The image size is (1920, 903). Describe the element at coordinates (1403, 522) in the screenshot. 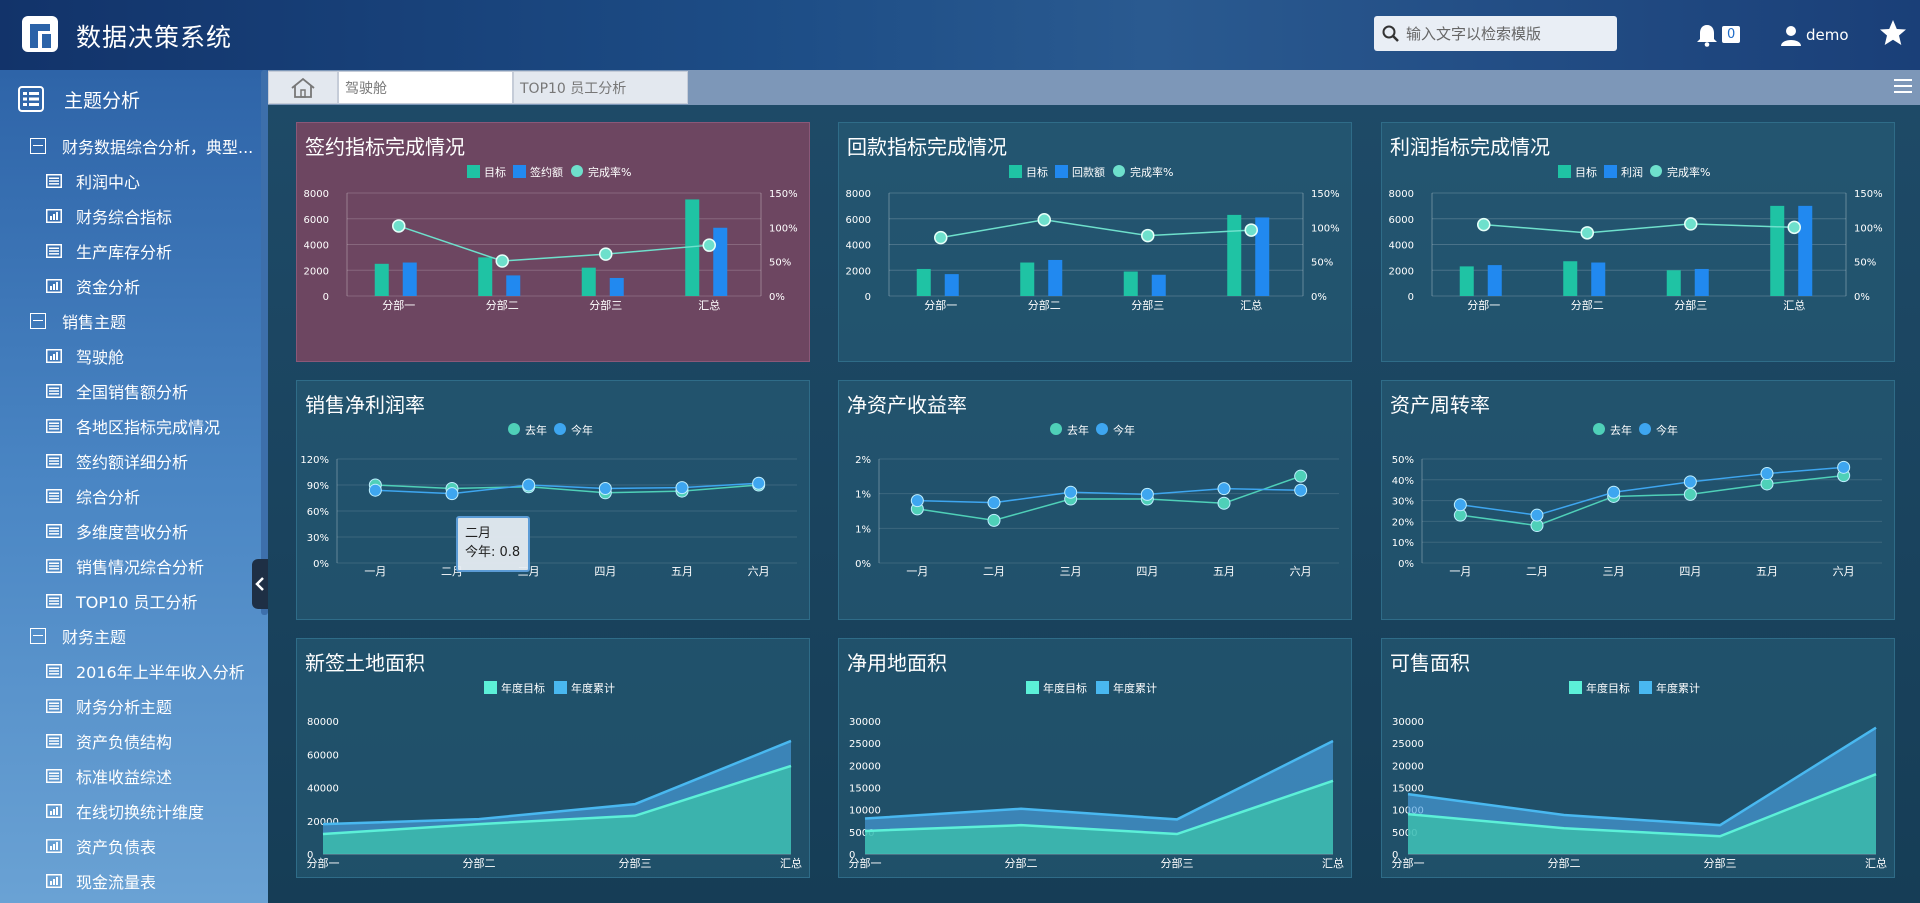

I see `y-tick-label: 20%` at that location.